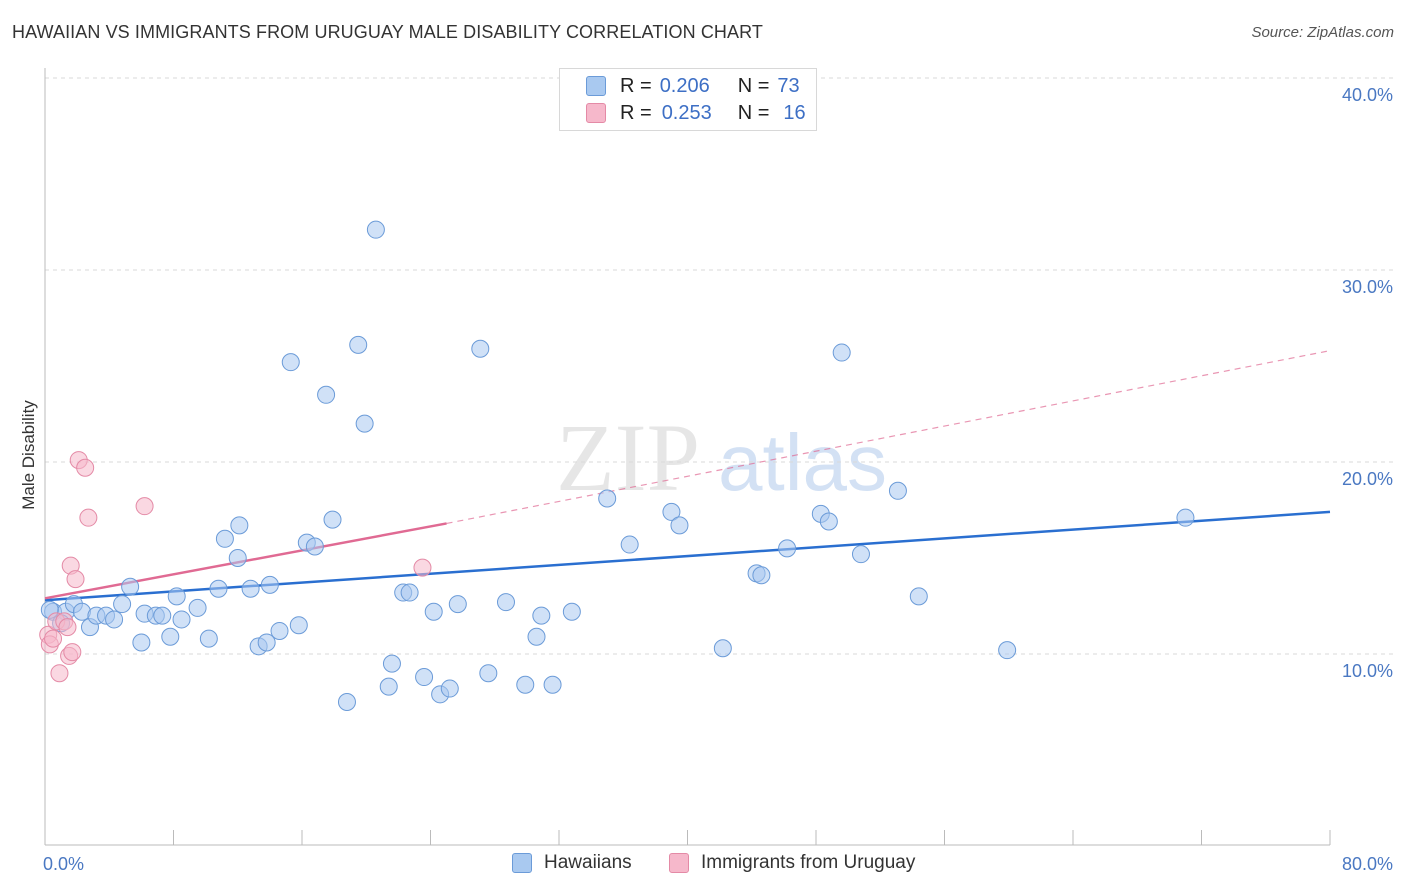 The height and width of the screenshot is (892, 1406). What do you see at coordinates (686, 112) in the screenshot?
I see `legend-r-value: 0.253` at bounding box center [686, 112].